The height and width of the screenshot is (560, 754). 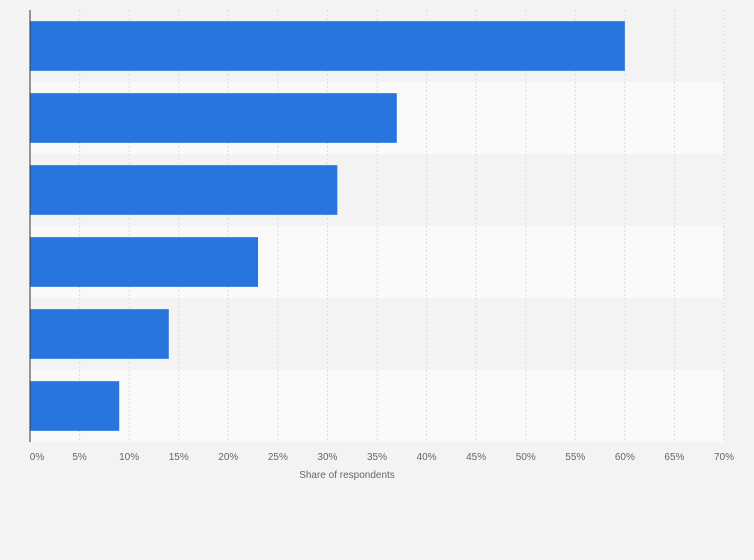 What do you see at coordinates (476, 457) in the screenshot?
I see `x-tick-label: 45%` at bounding box center [476, 457].